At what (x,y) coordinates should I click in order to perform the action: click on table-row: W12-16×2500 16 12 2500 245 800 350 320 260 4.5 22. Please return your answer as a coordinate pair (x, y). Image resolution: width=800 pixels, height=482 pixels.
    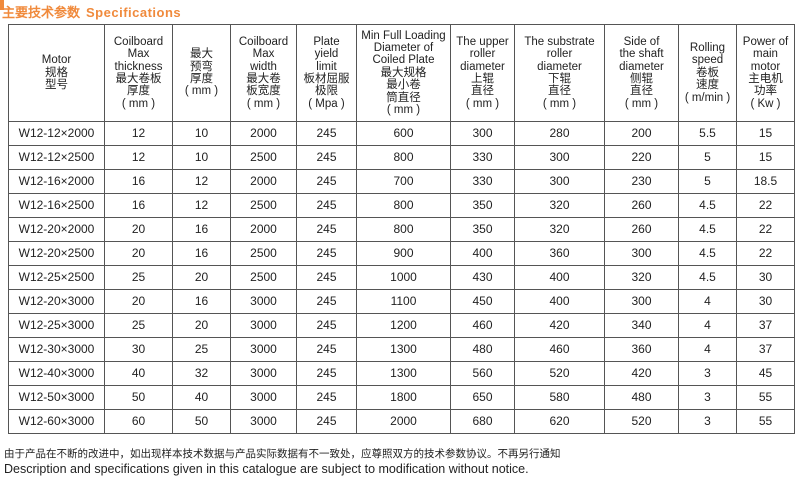
    Looking at the image, I should click on (401, 205).